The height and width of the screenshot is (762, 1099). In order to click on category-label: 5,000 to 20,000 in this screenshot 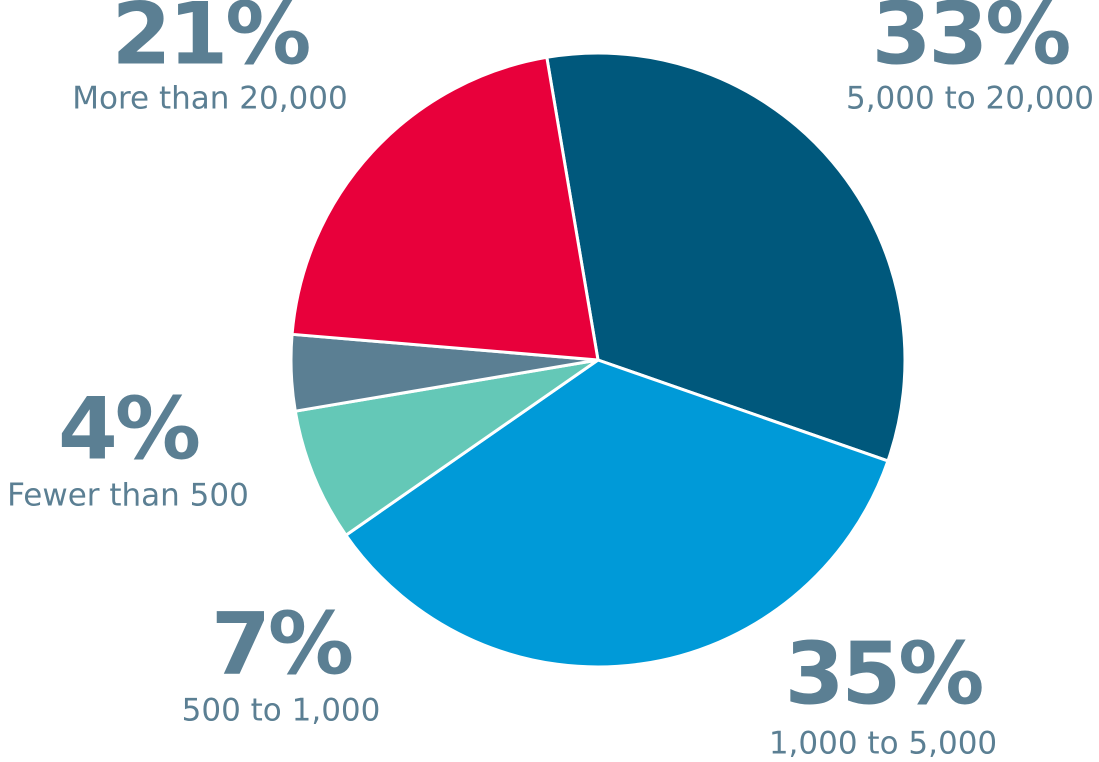, I will do `click(970, 99)`.